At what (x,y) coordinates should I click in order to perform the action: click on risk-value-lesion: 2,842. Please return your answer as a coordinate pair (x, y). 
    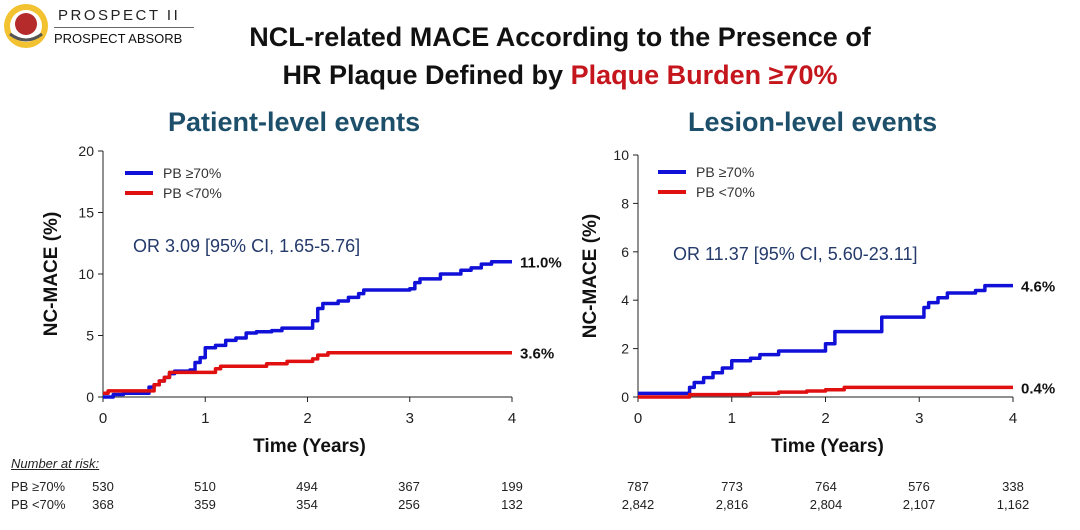
    Looking at the image, I should click on (638, 504).